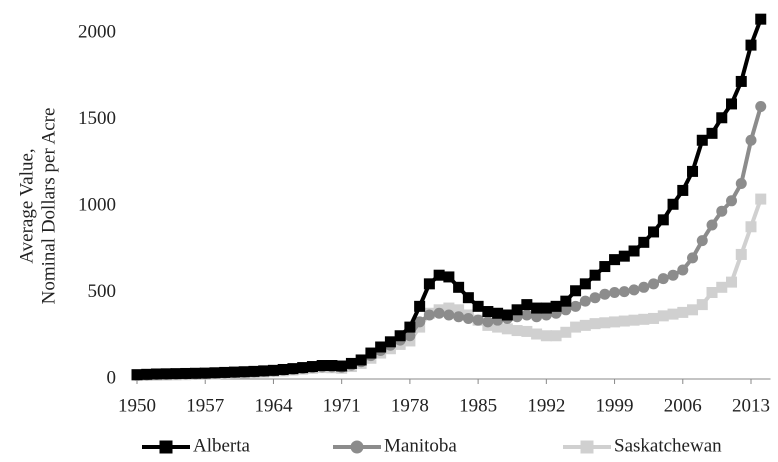 This screenshot has width=778, height=462. What do you see at coordinates (410, 405) in the screenshot?
I see `x-tick-label: 1978` at bounding box center [410, 405].